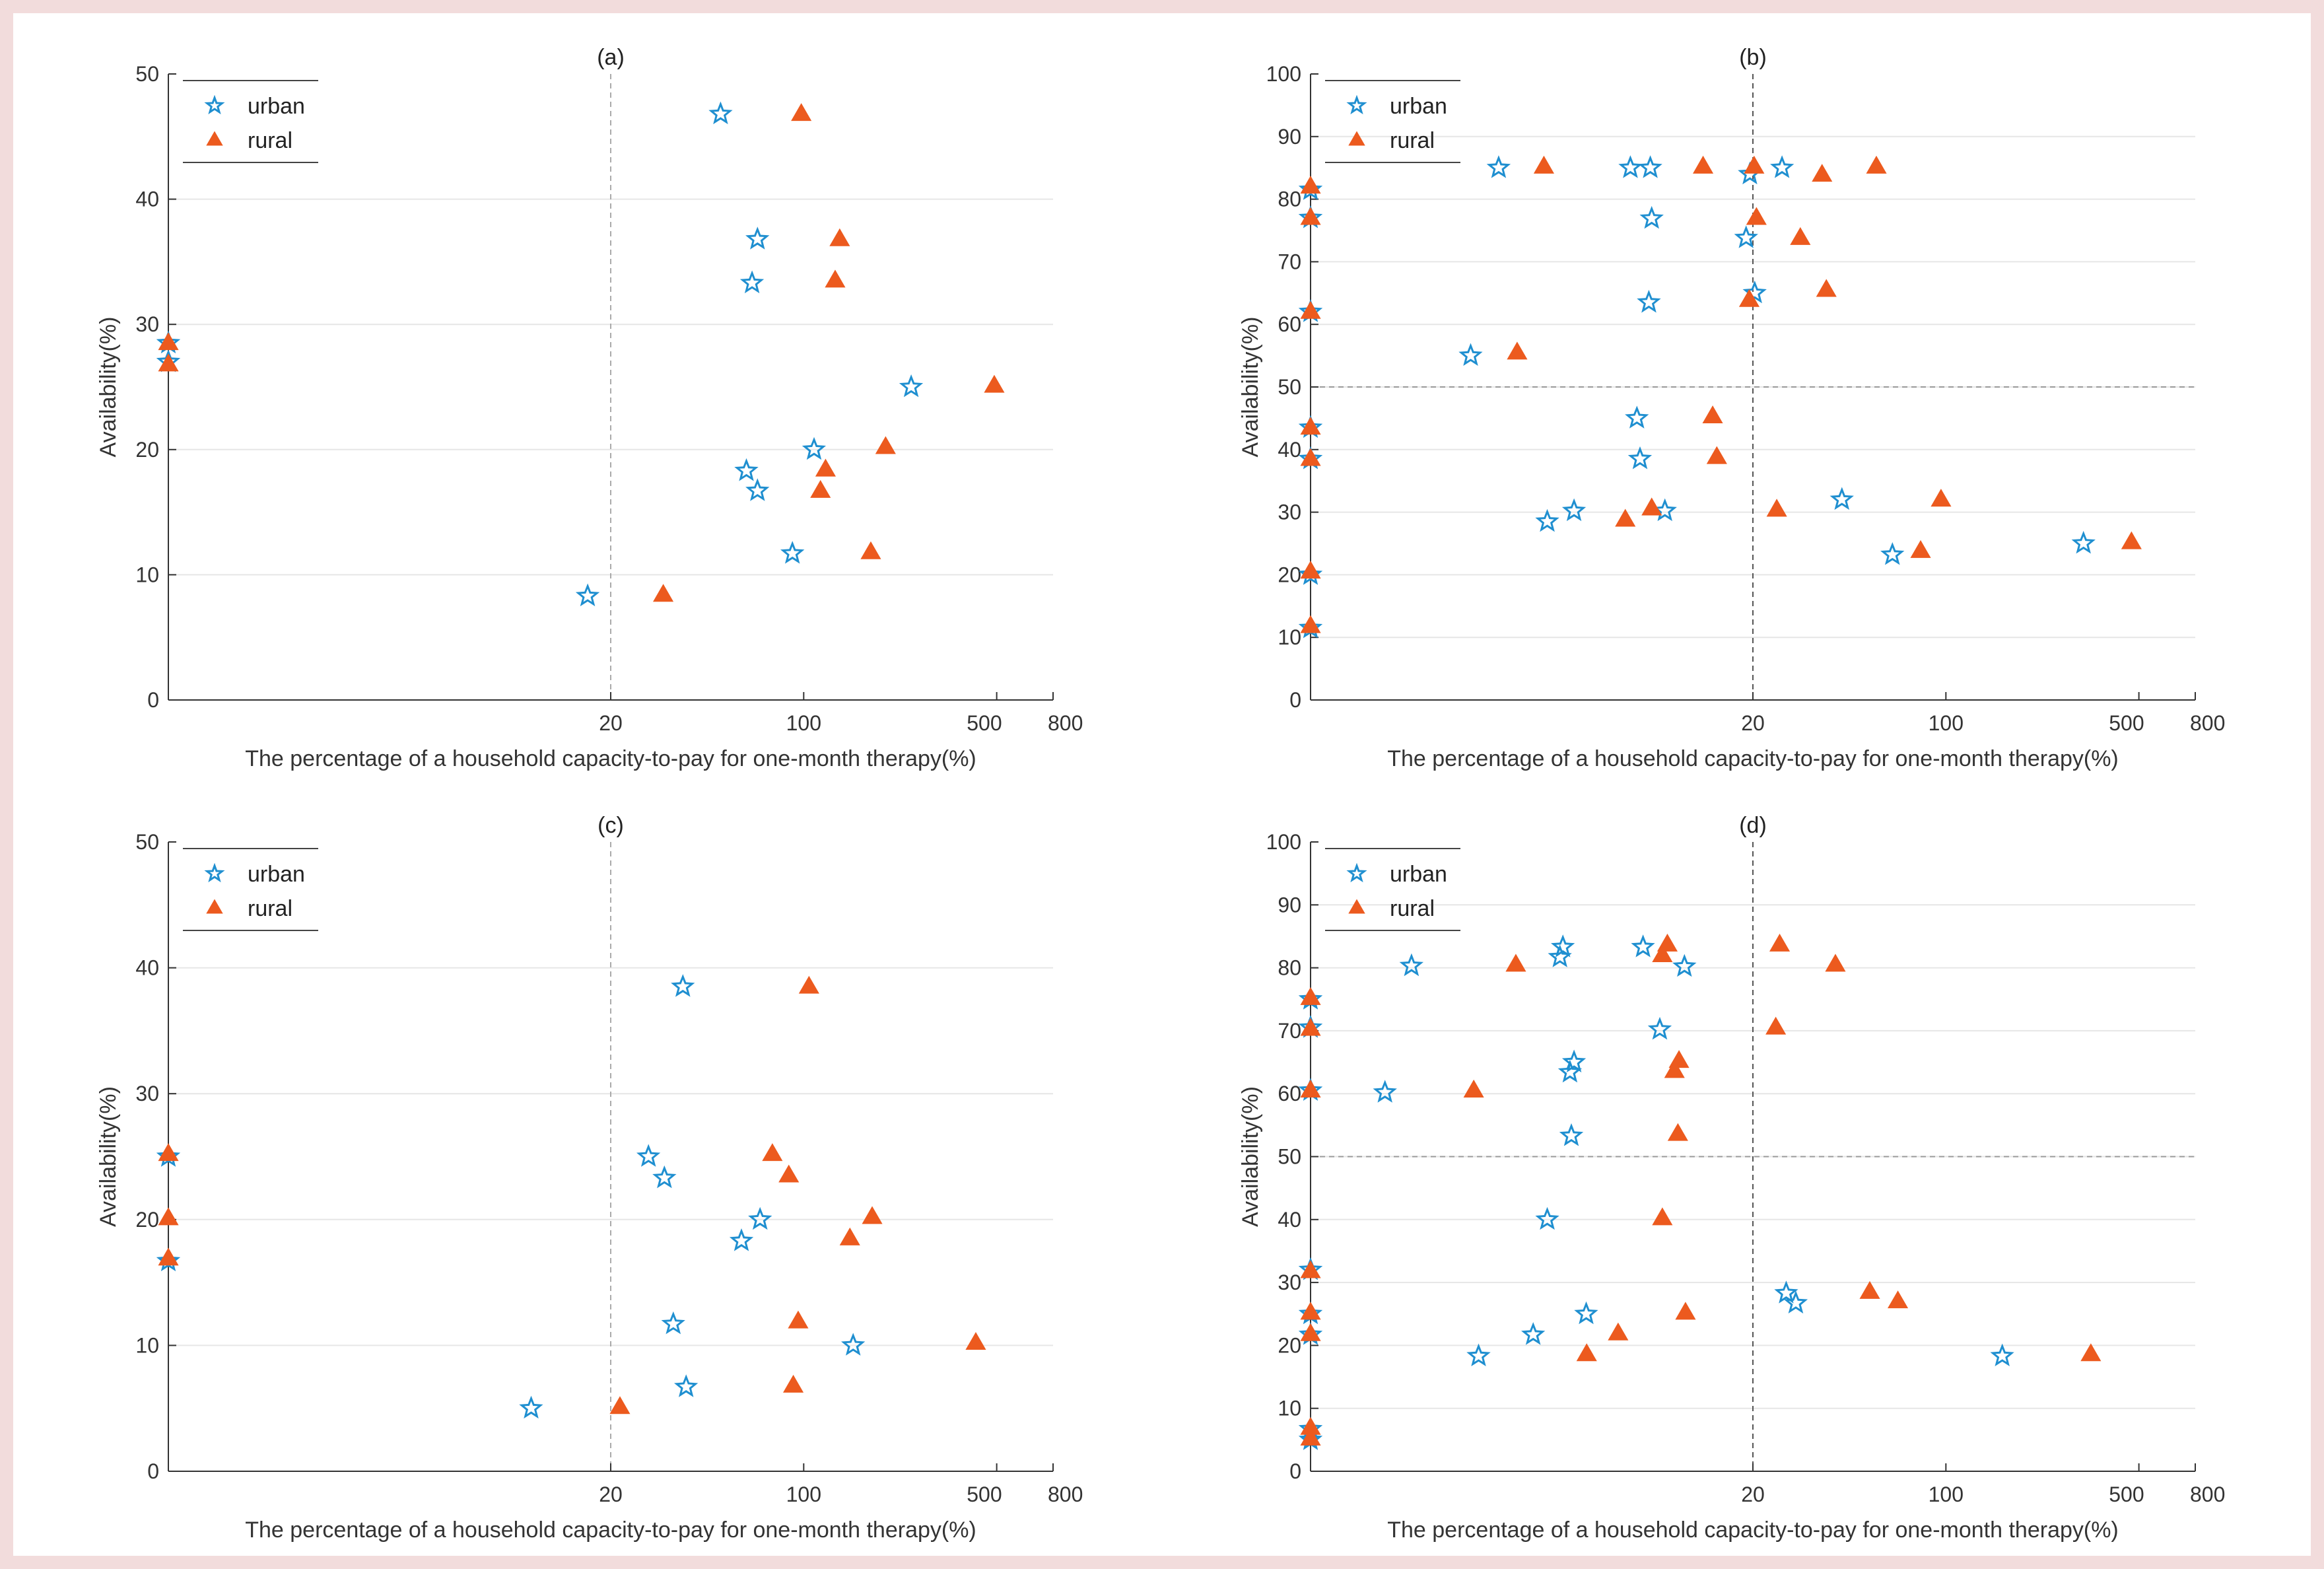 Image resolution: width=2324 pixels, height=1569 pixels. Describe the element at coordinates (1753, 57) in the screenshot. I see `chart-title: (b)` at that location.